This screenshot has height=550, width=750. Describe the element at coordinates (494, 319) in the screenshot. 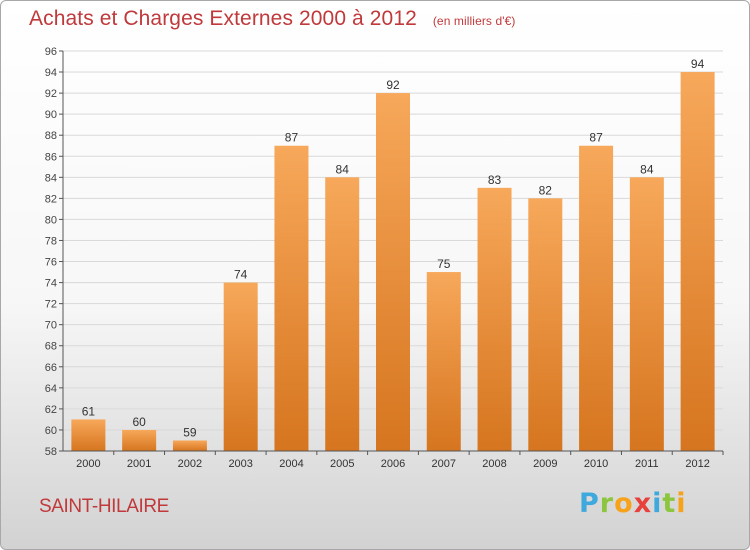

I see `bar-2008` at that location.